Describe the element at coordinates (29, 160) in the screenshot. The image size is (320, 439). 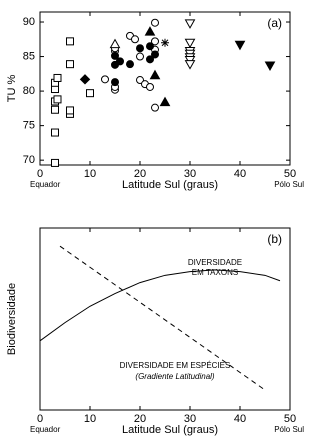
I see `y-tick-label: 70` at that location.